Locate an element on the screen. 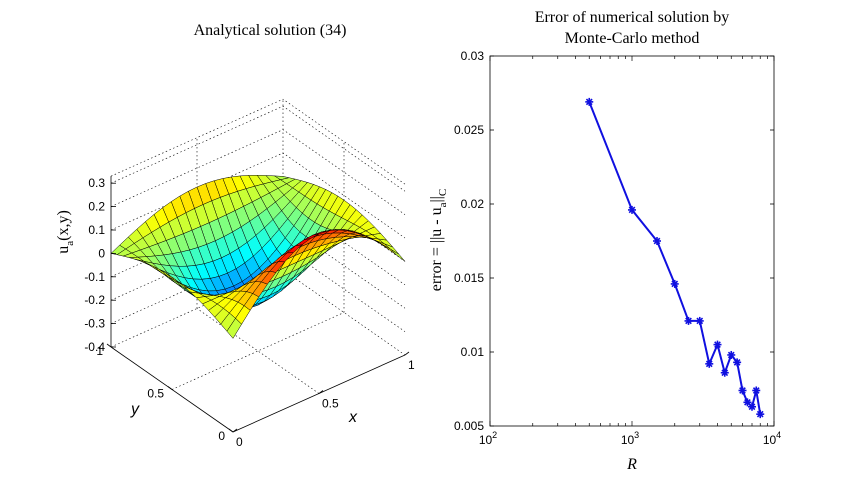 The image size is (860, 477). x-tick-label: 0.5 is located at coordinates (330, 404).